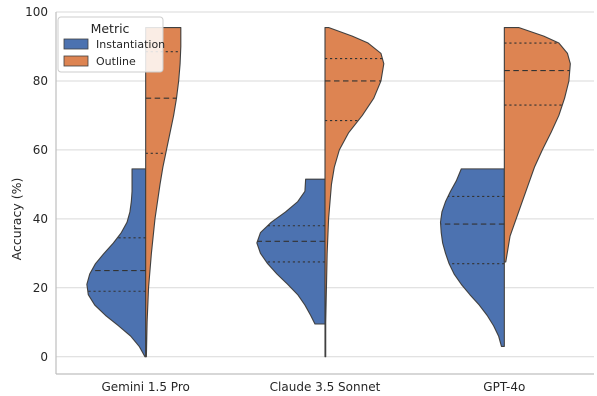  Describe the element at coordinates (40, 219) in the screenshot. I see `y-tick-label-40: 40` at that location.